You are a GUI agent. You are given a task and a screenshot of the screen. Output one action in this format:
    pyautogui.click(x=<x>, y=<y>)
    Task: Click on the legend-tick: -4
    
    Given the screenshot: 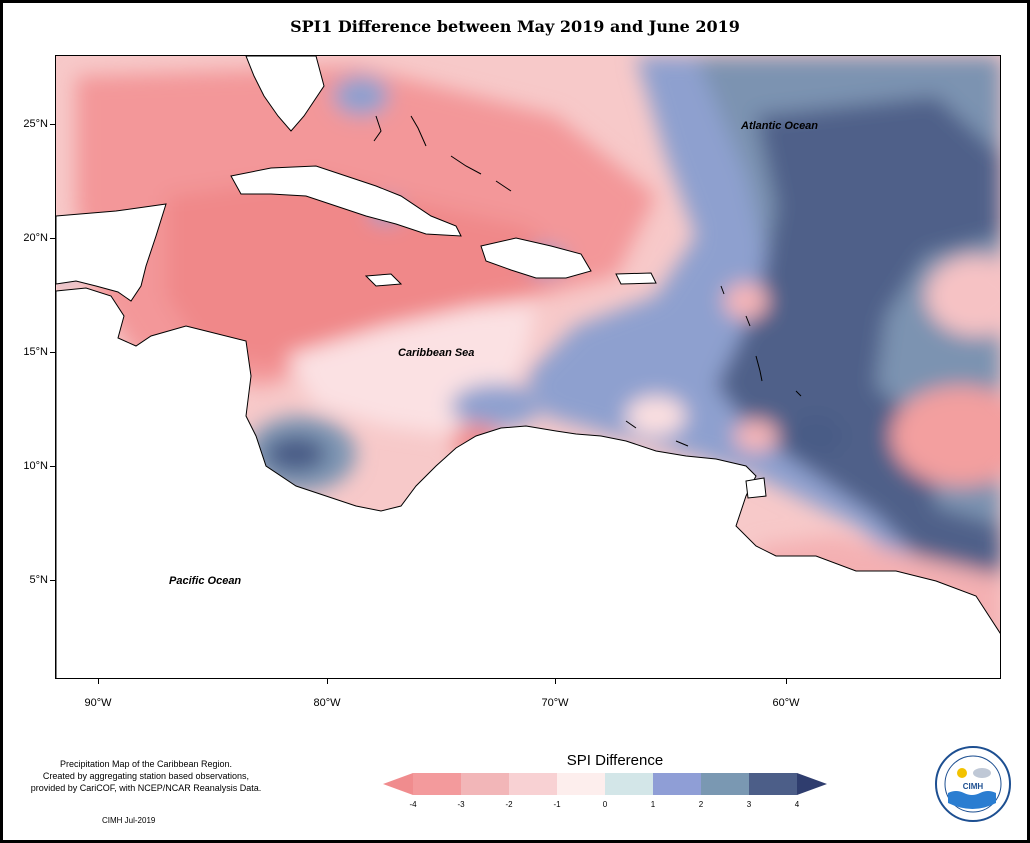 What is the action you would take?
    pyautogui.click(x=413, y=804)
    